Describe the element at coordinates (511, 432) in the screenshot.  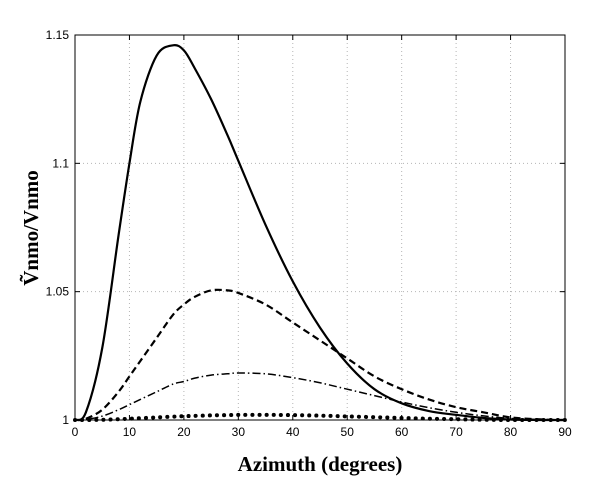
I see `x-tick-label: 80` at that location.